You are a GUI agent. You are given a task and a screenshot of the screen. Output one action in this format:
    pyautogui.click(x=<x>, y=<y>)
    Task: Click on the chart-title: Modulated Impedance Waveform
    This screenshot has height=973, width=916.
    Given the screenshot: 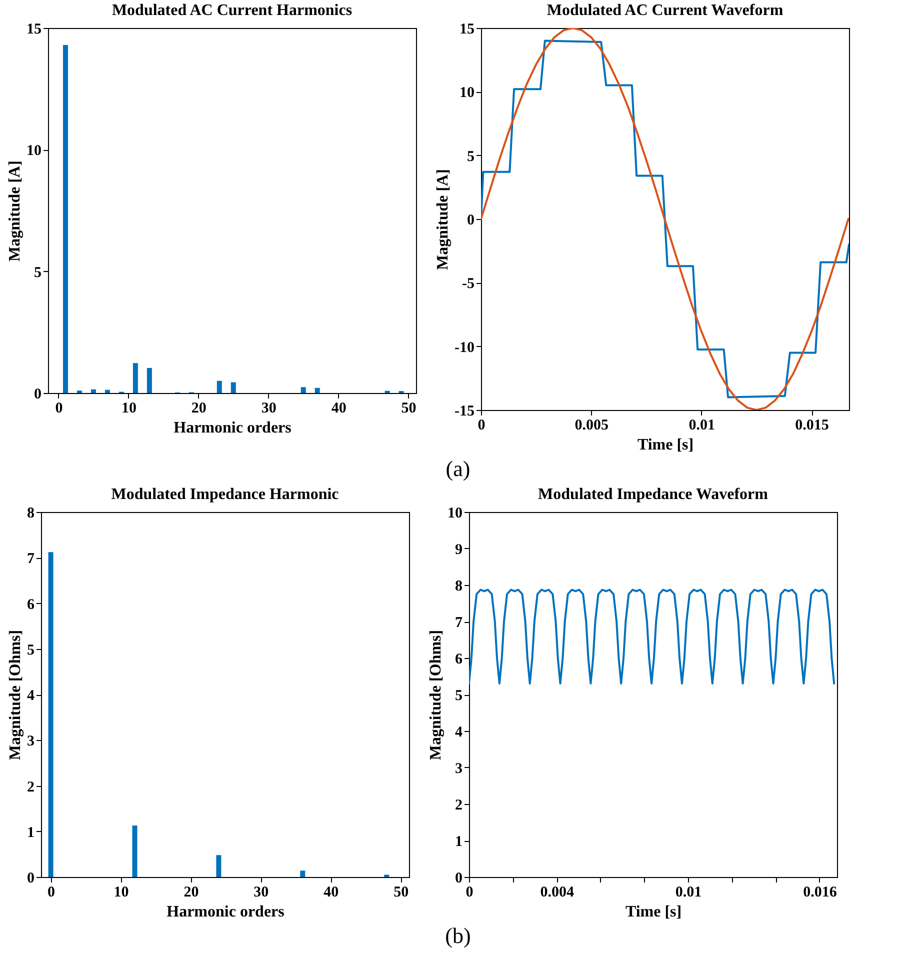 What is the action you would take?
    pyautogui.click(x=653, y=494)
    